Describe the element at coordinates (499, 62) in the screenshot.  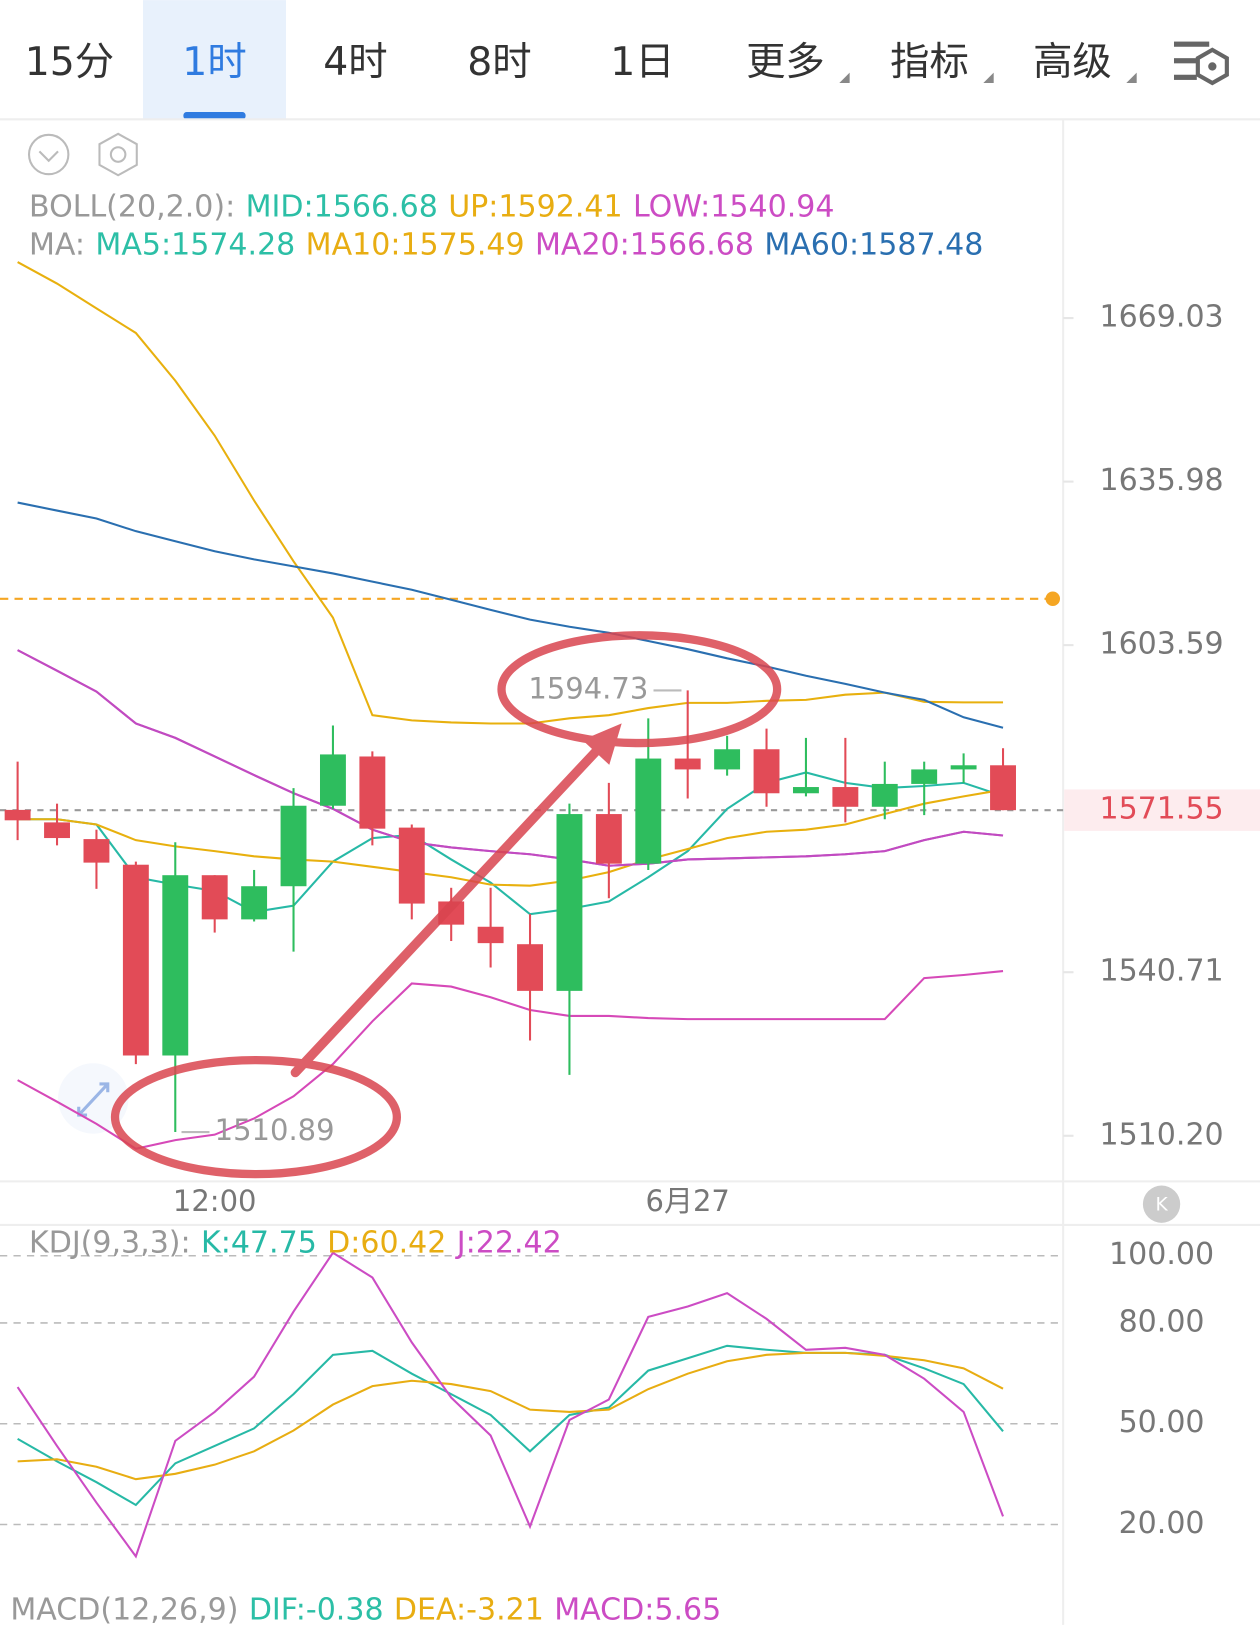
I see `tab: 8时` at that location.